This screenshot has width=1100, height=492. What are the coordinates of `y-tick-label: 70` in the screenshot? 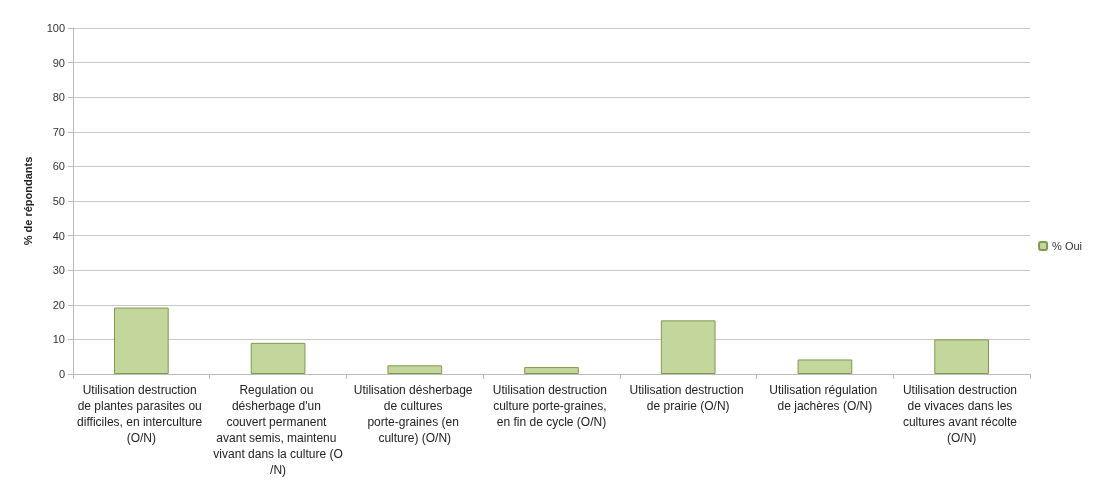 It's located at (58, 131).